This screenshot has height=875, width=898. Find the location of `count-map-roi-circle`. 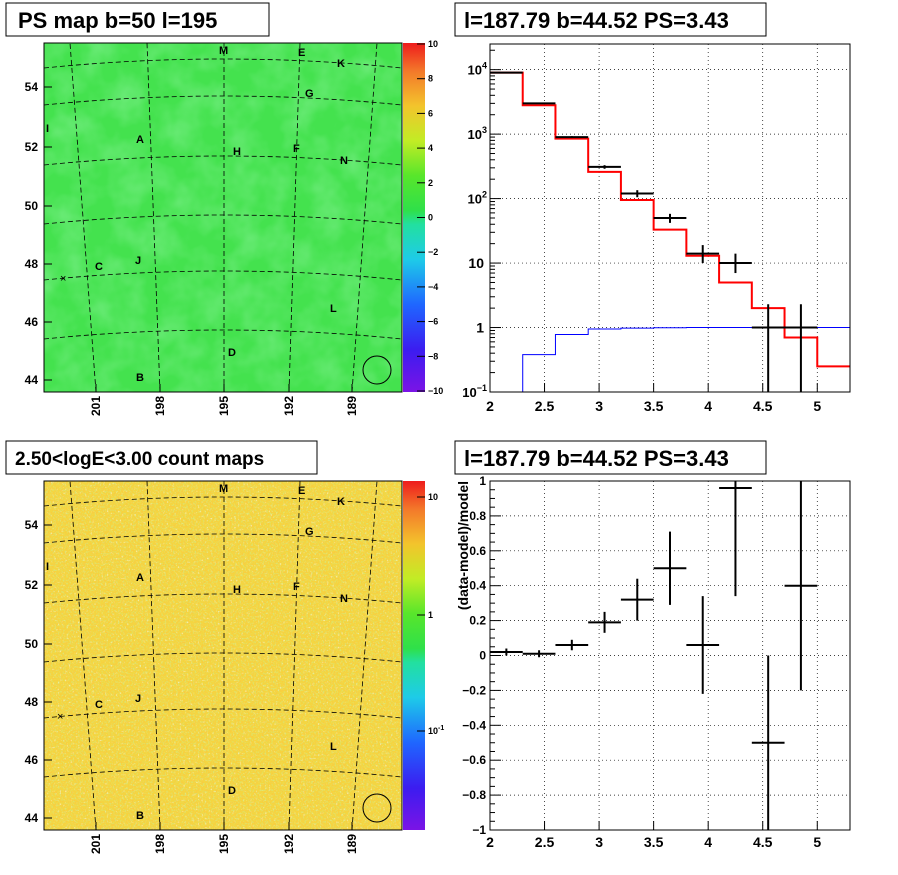

count-map-roi-circle is located at coordinates (377, 808).